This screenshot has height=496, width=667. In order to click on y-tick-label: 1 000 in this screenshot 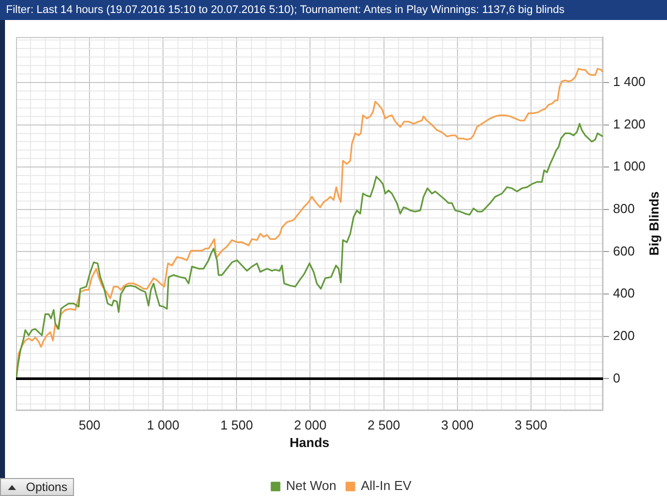, I will do `click(629, 166)`.